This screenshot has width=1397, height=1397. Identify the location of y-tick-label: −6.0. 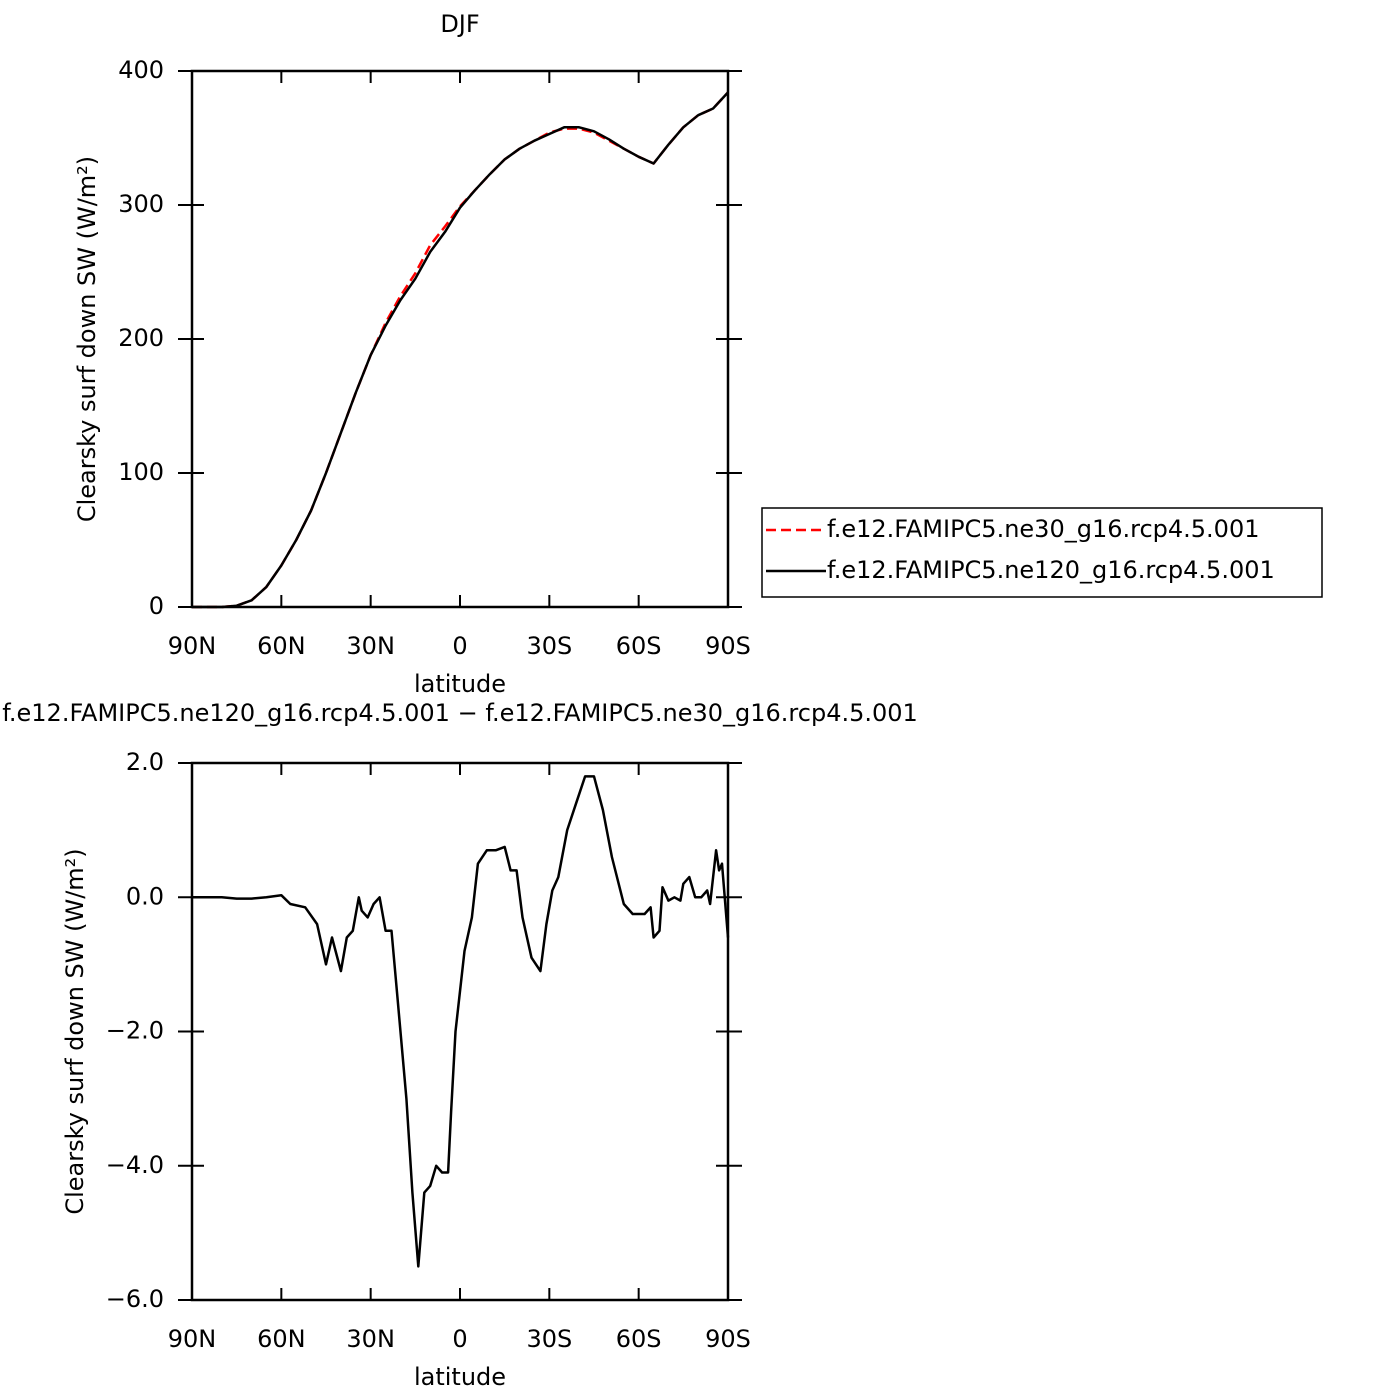
(135, 1299).